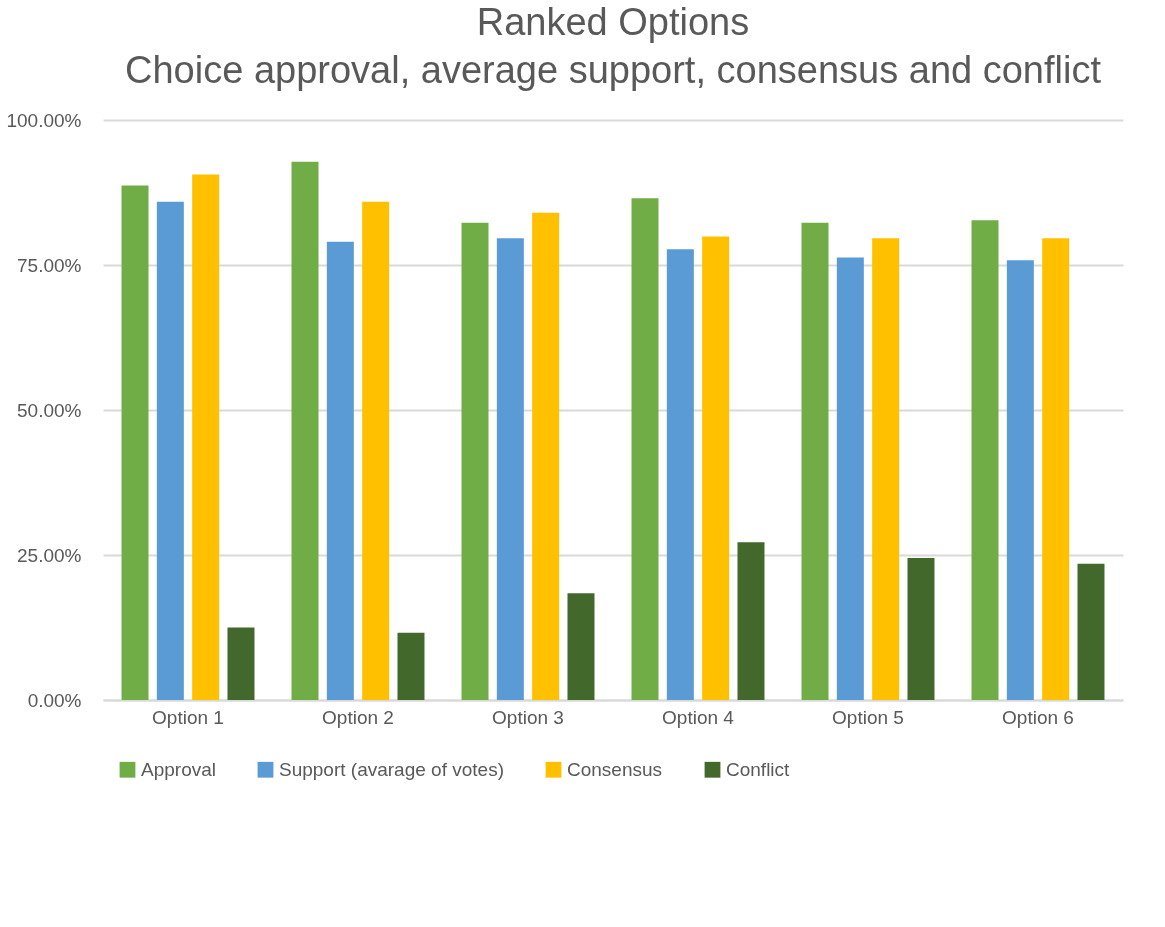 The height and width of the screenshot is (927, 1165). What do you see at coordinates (528, 717) in the screenshot?
I see `x-tick-label: Option 3` at bounding box center [528, 717].